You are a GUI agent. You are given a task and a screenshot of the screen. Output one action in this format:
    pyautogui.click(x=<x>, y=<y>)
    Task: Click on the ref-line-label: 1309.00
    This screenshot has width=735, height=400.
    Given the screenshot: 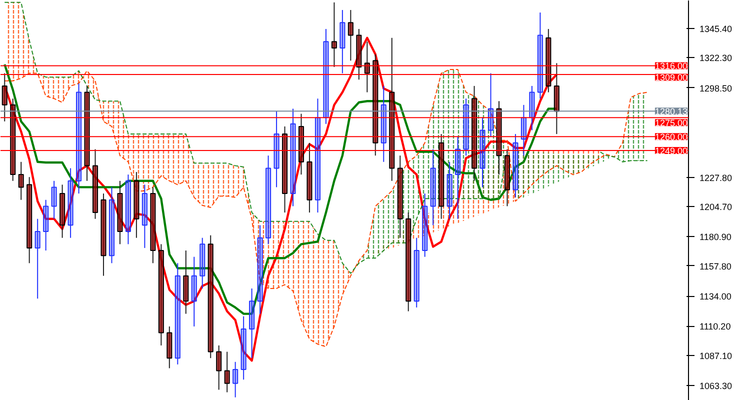 What is the action you would take?
    pyautogui.click(x=671, y=77)
    